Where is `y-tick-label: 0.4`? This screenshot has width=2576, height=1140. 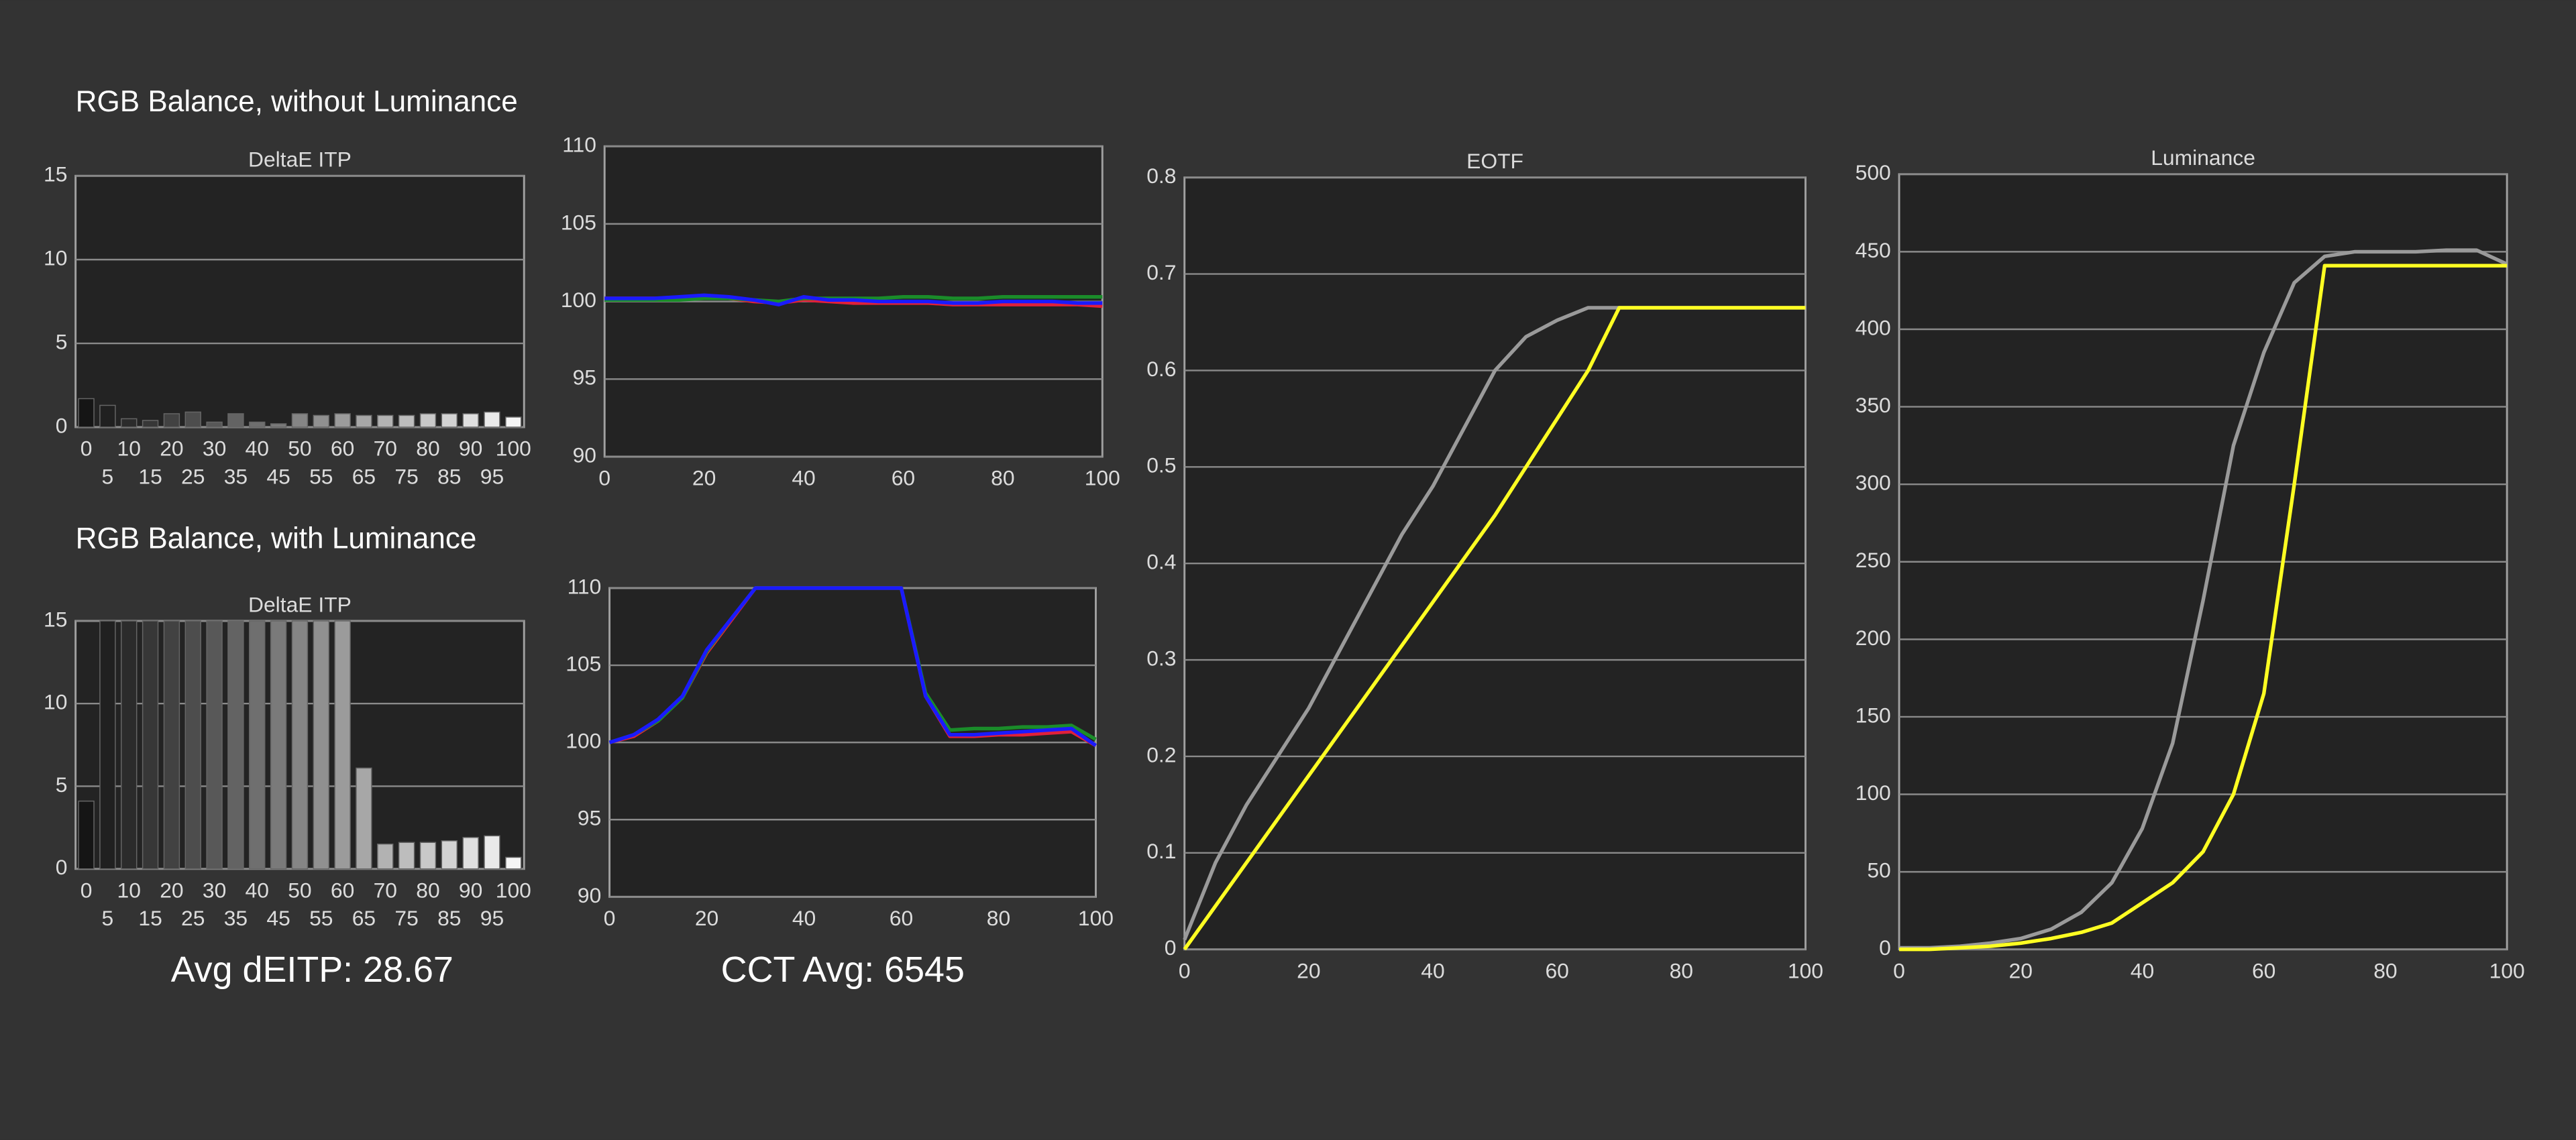 y-tick-label: 0.4 is located at coordinates (1161, 562).